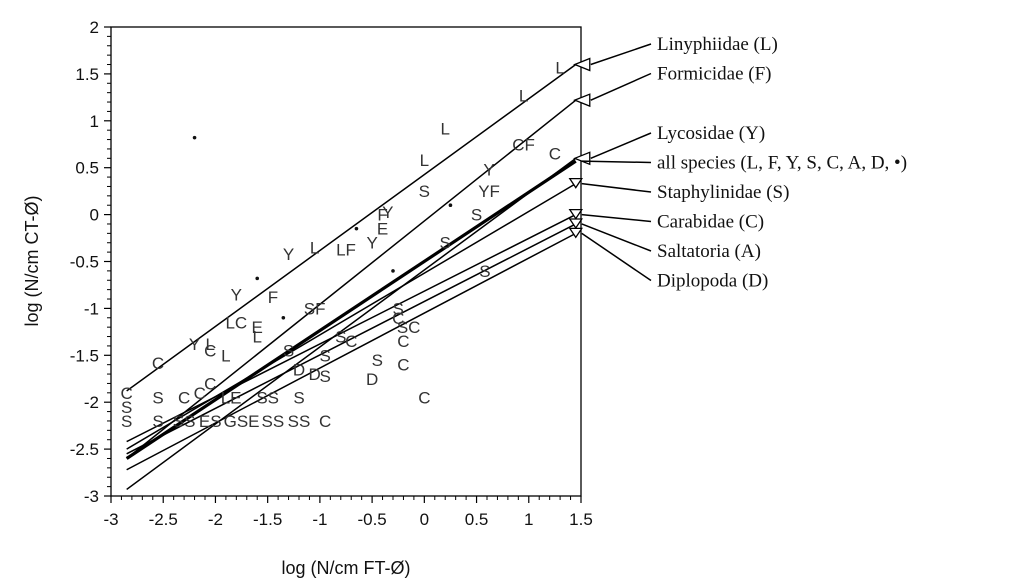 The width and height of the screenshot is (1020, 579). I want to click on legend-label: Saltatoria (A), so click(709, 251).